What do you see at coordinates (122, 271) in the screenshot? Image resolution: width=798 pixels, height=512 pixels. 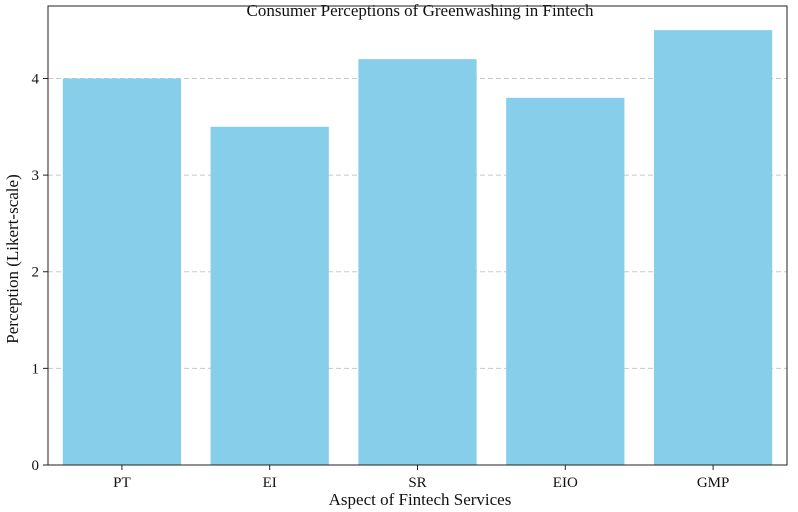 I see `bar-pt` at bounding box center [122, 271].